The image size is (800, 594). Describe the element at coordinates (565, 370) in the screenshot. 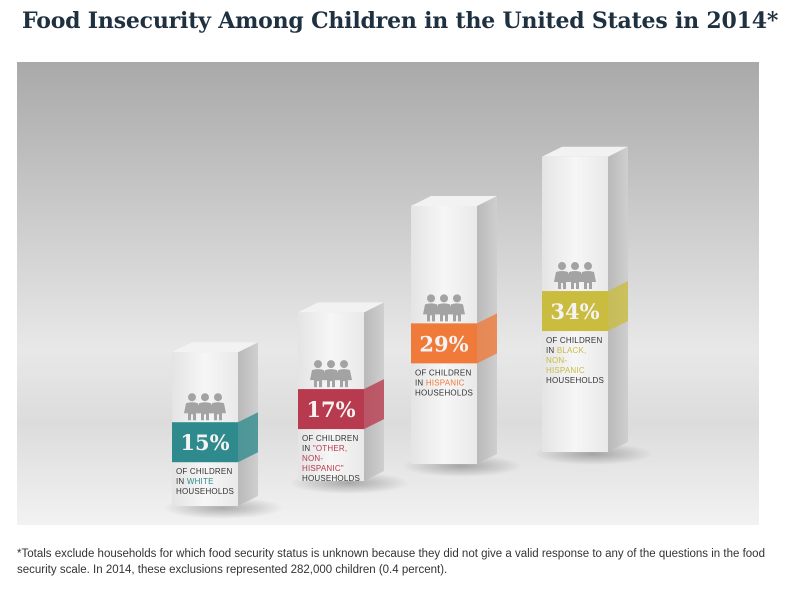

I see `caption-line: HISPANIC` at that location.